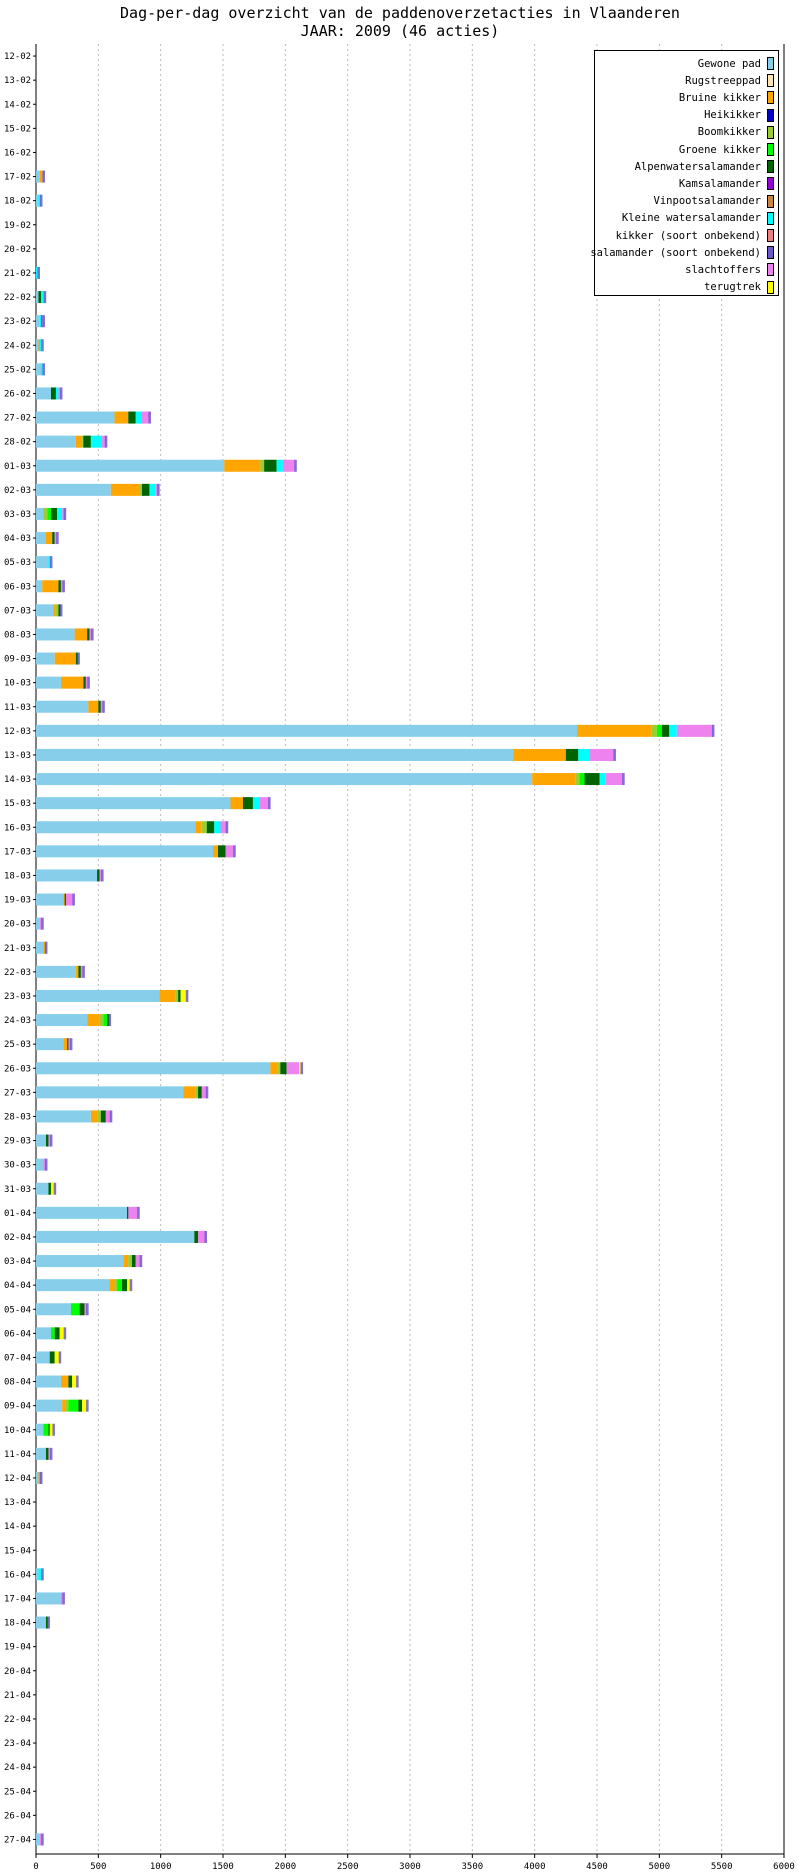 This screenshot has height=1875, width=800. What do you see at coordinates (17, 153) in the screenshot?
I see `y-tick-label: 16-02` at bounding box center [17, 153].